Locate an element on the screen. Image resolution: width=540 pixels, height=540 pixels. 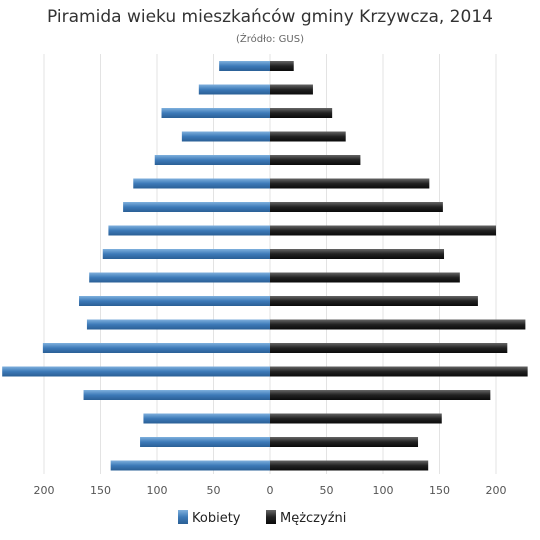
legend-swatch-kobiety is located at coordinates (183, 517).